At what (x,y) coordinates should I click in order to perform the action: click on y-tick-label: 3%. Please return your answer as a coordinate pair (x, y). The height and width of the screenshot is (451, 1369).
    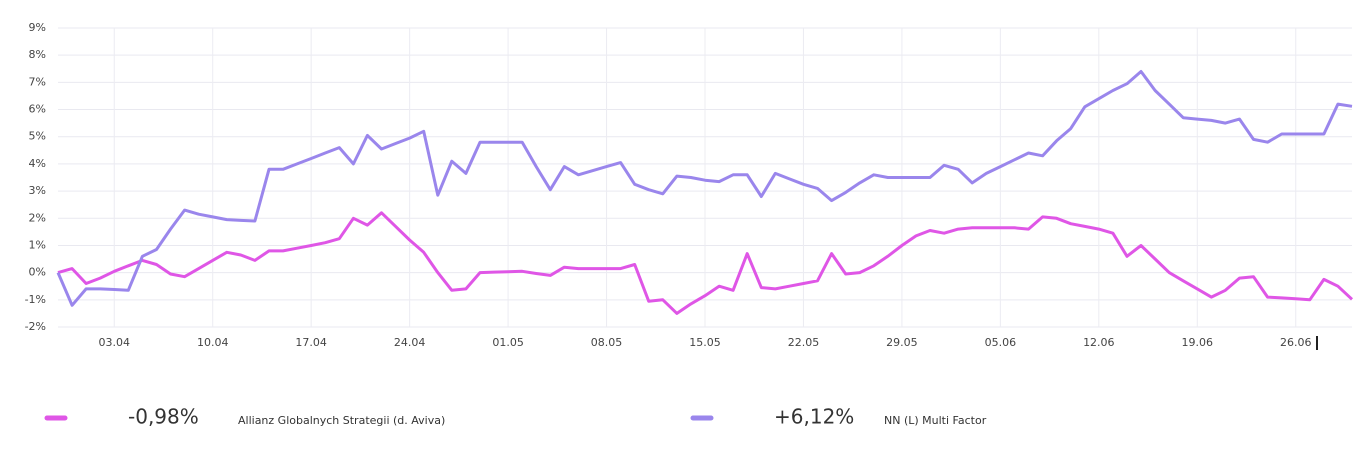
    Looking at the image, I should click on (37, 190).